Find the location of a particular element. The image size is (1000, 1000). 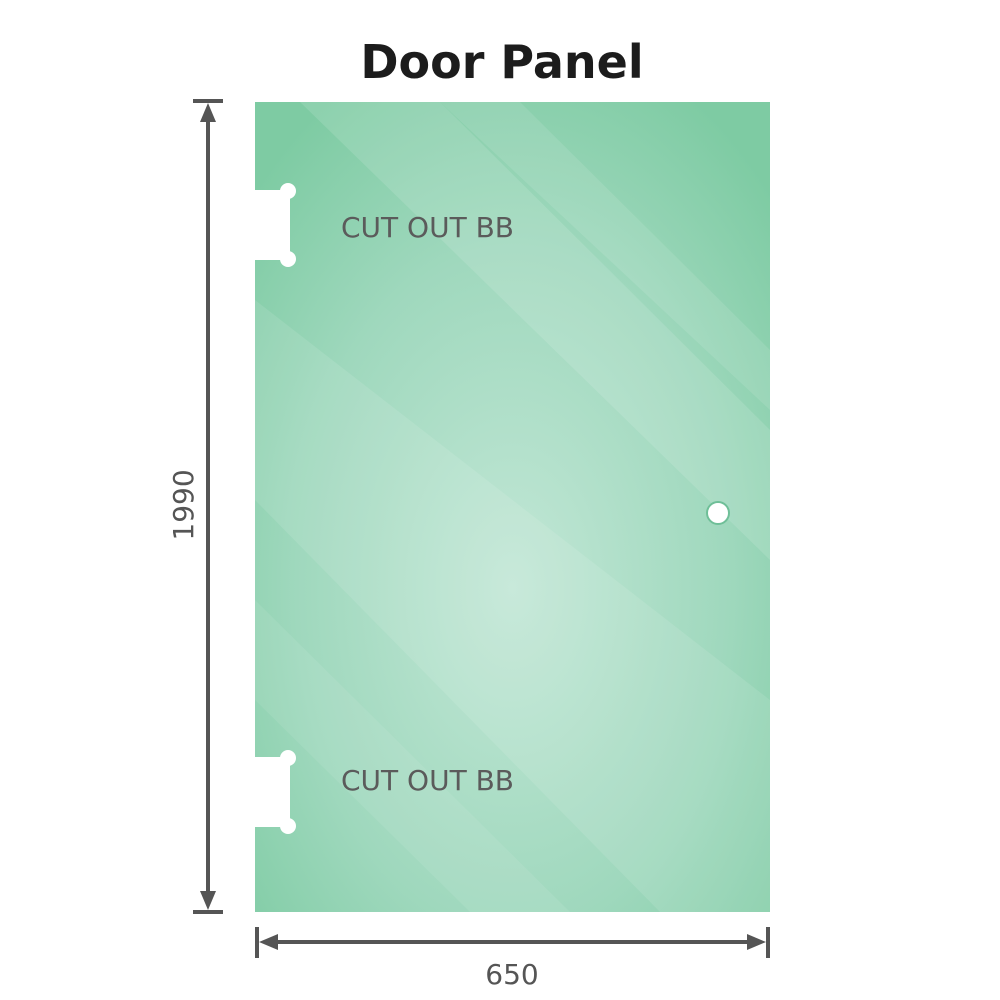

cutout-label-bottom: CUT OUT BB is located at coordinates (427, 780).